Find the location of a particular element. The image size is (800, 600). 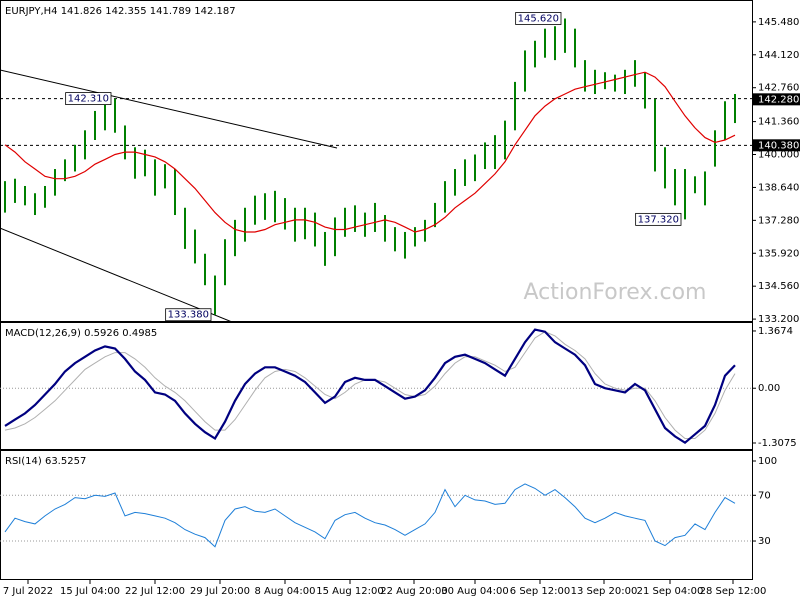

annotation-label: 133.380 is located at coordinates (188, 315).